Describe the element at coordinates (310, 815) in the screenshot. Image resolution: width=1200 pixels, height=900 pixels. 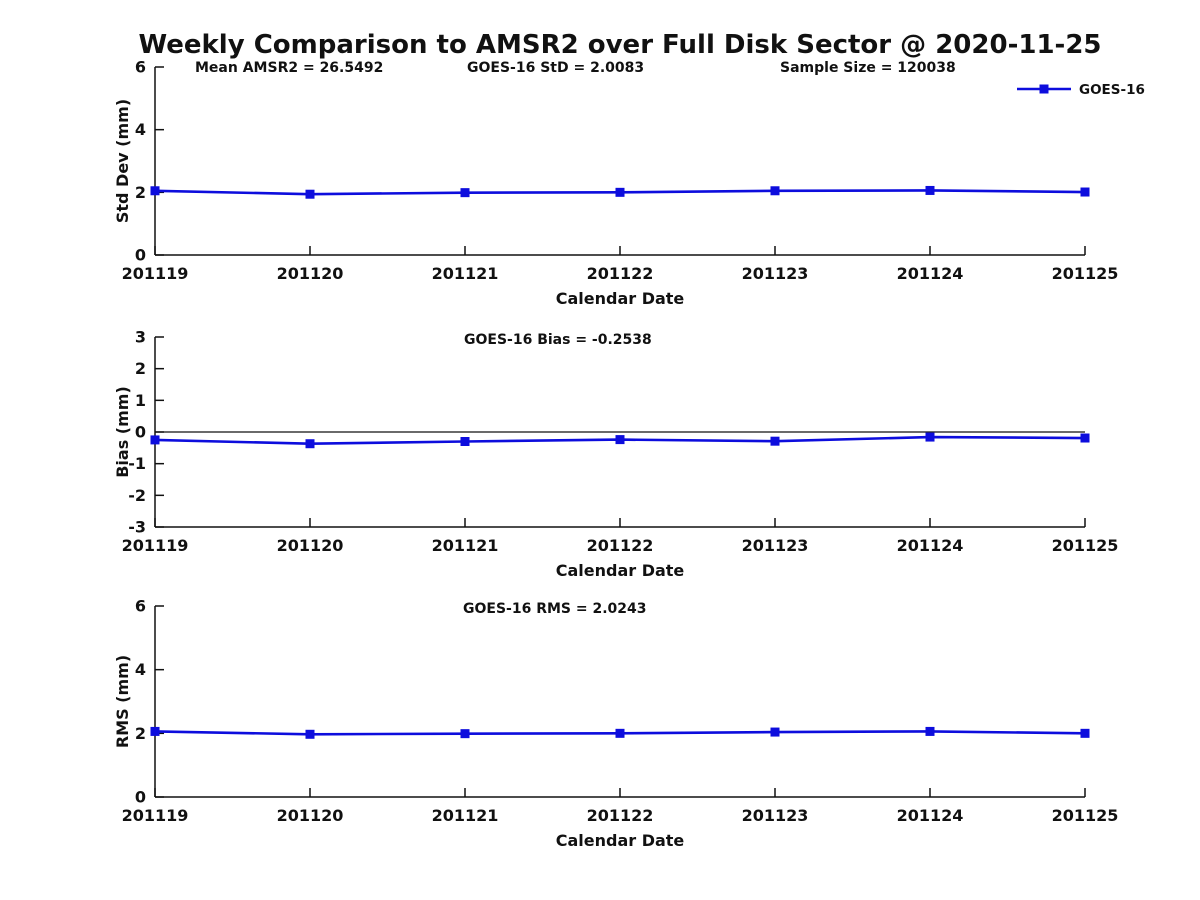
I see `rms-panel-x-tick-label: 201120` at that location.